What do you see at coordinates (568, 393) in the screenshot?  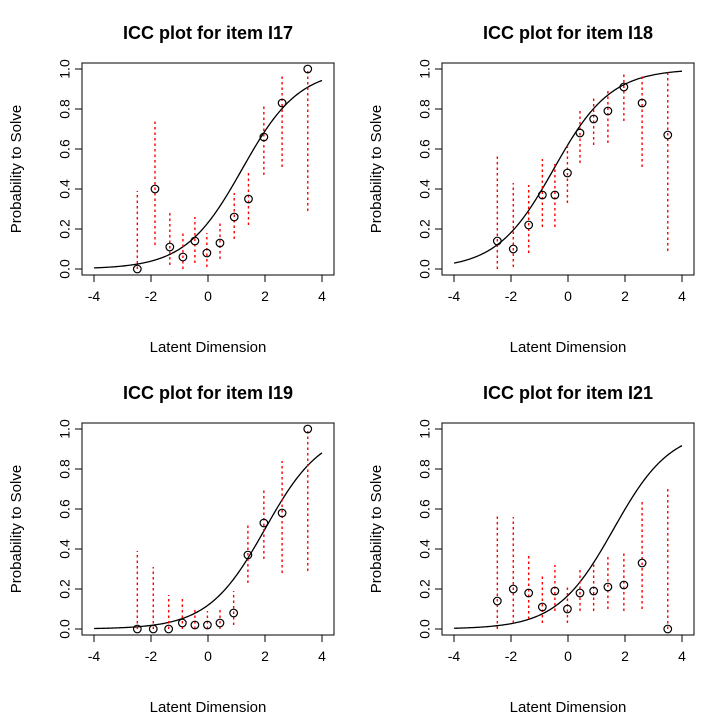 I see `chart-title: ICC plot for item I21` at bounding box center [568, 393].